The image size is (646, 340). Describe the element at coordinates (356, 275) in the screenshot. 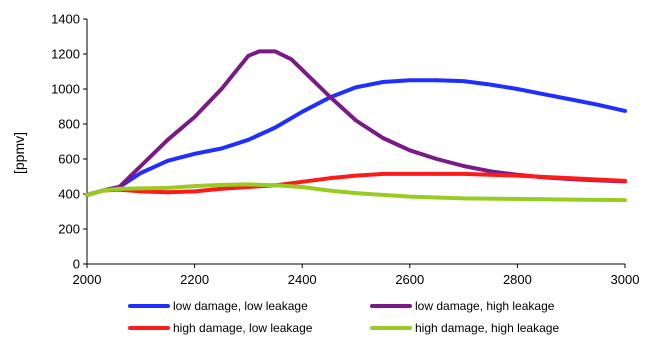

I see `x-axis-ticks: 2000 2200 2400 2600 2800 3000` at that location.